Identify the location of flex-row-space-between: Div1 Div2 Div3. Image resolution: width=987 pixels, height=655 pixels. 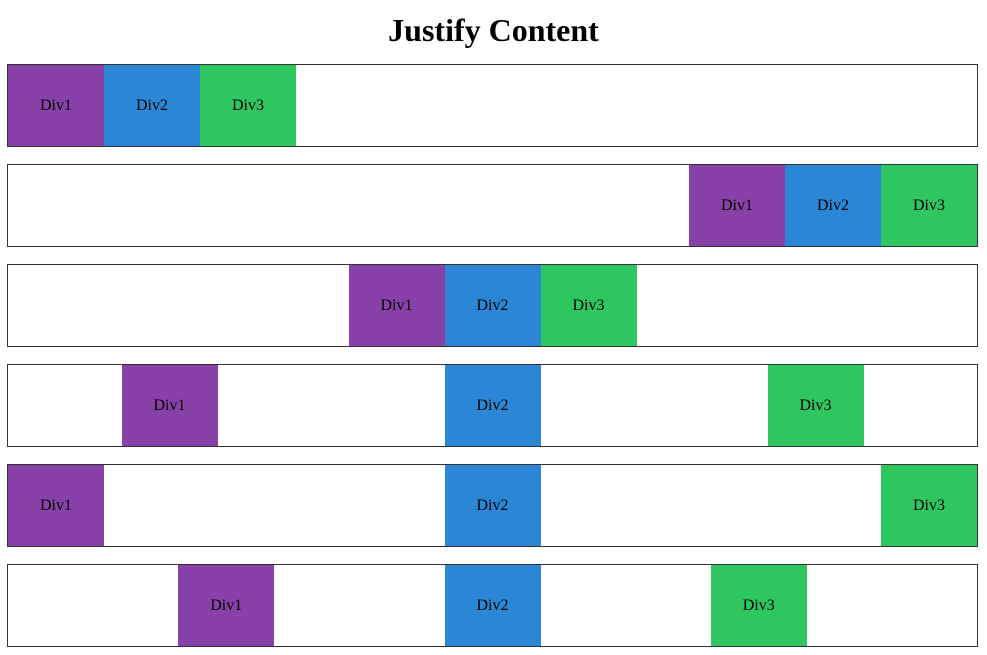
(492, 505).